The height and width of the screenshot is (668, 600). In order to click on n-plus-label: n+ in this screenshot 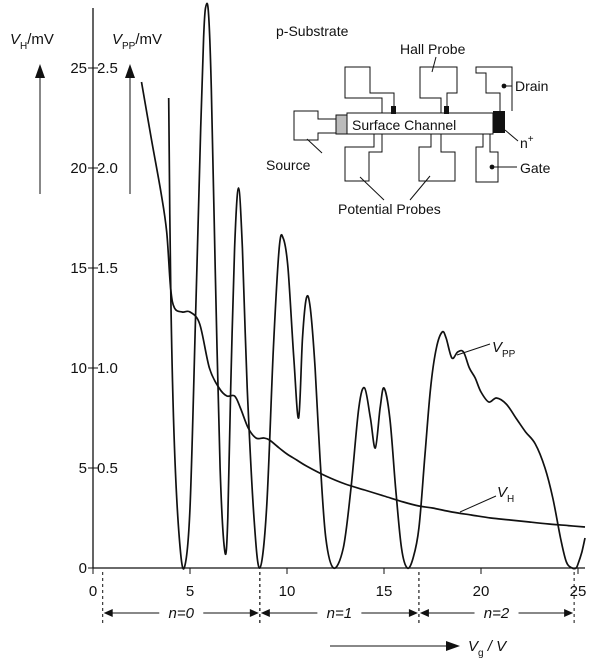, I will do `click(527, 142)`.